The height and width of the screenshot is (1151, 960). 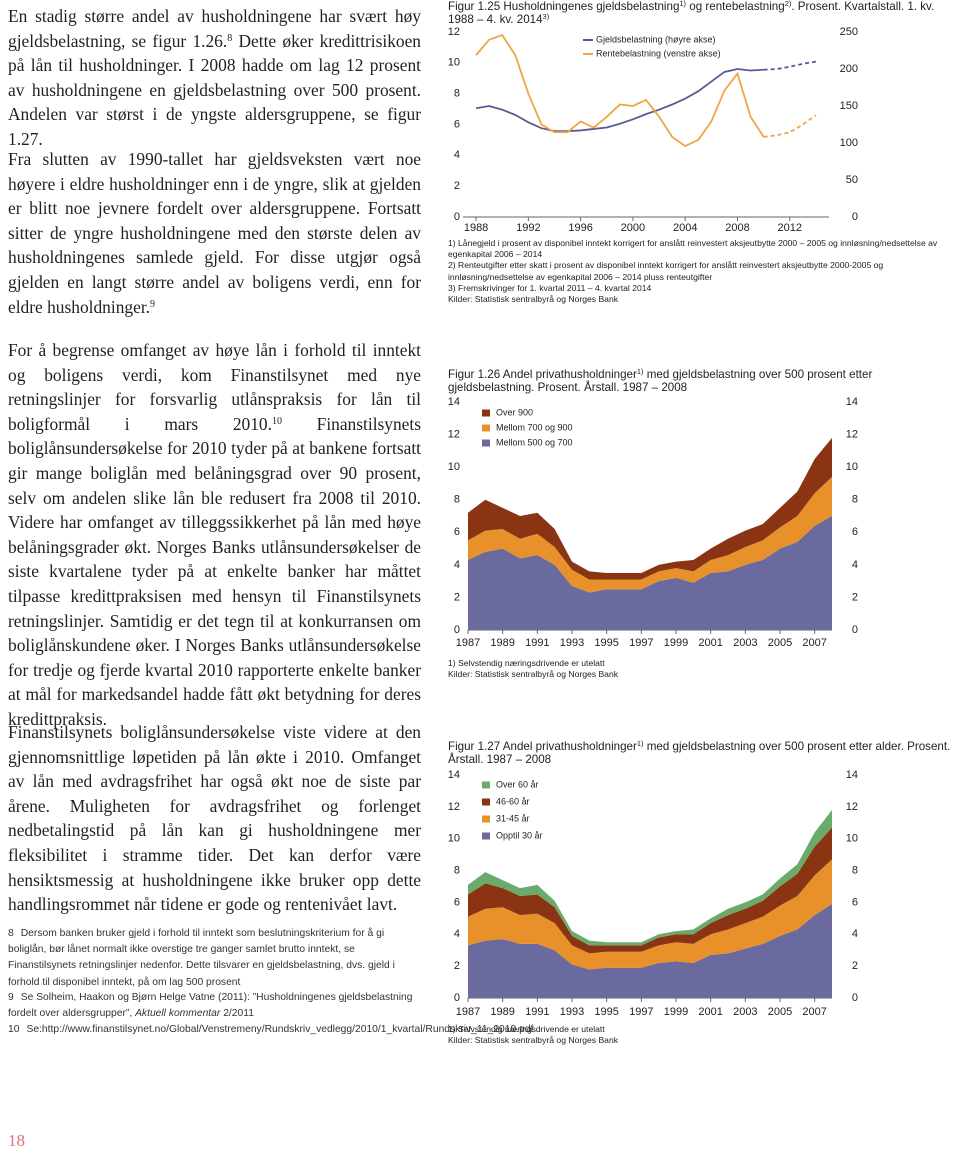 What do you see at coordinates (656, 39) in the screenshot?
I see `legend-label: Gjeldsbelastning (høyre akse)` at bounding box center [656, 39].